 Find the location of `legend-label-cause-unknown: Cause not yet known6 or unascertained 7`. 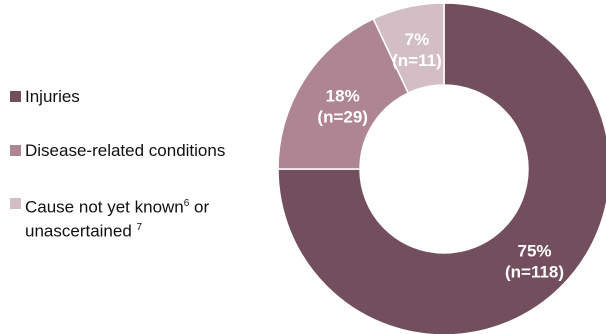

legend-label-cause-unknown: Cause not yet known6 or unascertained 7 is located at coordinates (117, 217).